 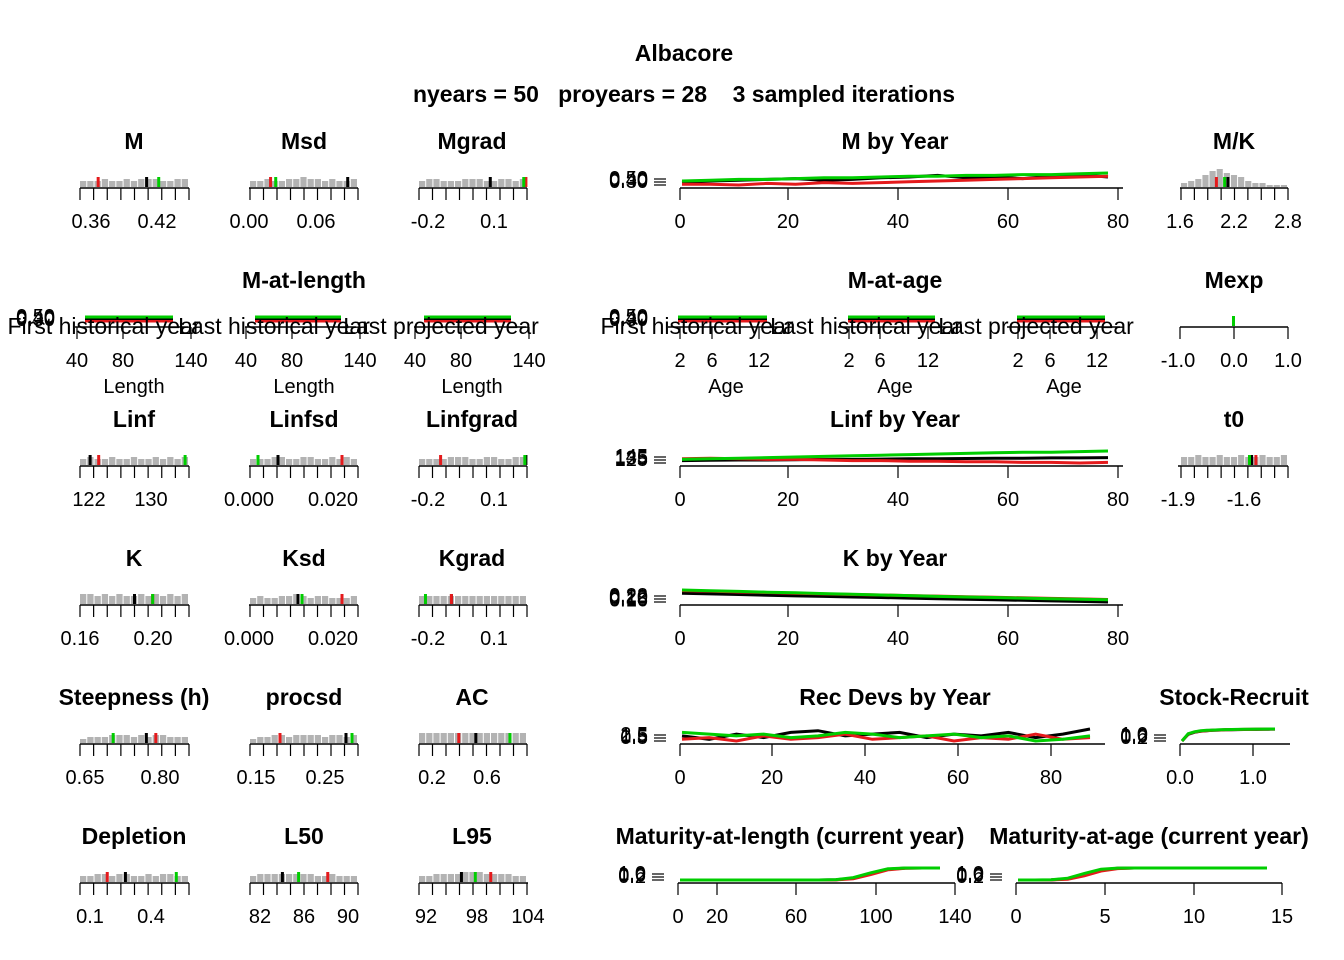 I want to click on tick-label: 0.020, so click(x=333, y=639).